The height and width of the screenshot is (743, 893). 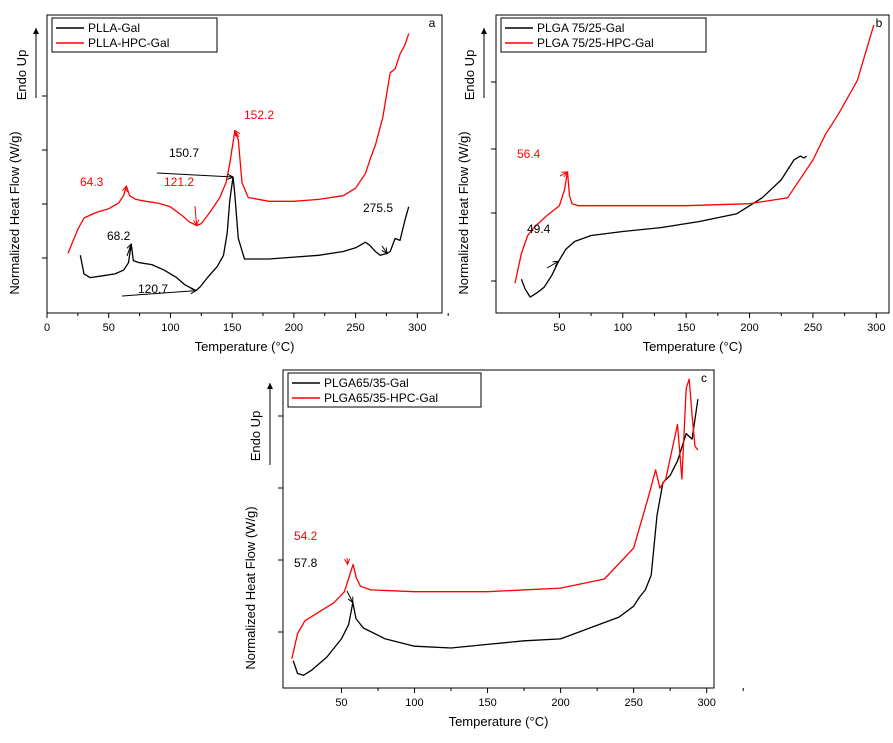 I want to click on panel-letter: c, so click(x=704, y=378).